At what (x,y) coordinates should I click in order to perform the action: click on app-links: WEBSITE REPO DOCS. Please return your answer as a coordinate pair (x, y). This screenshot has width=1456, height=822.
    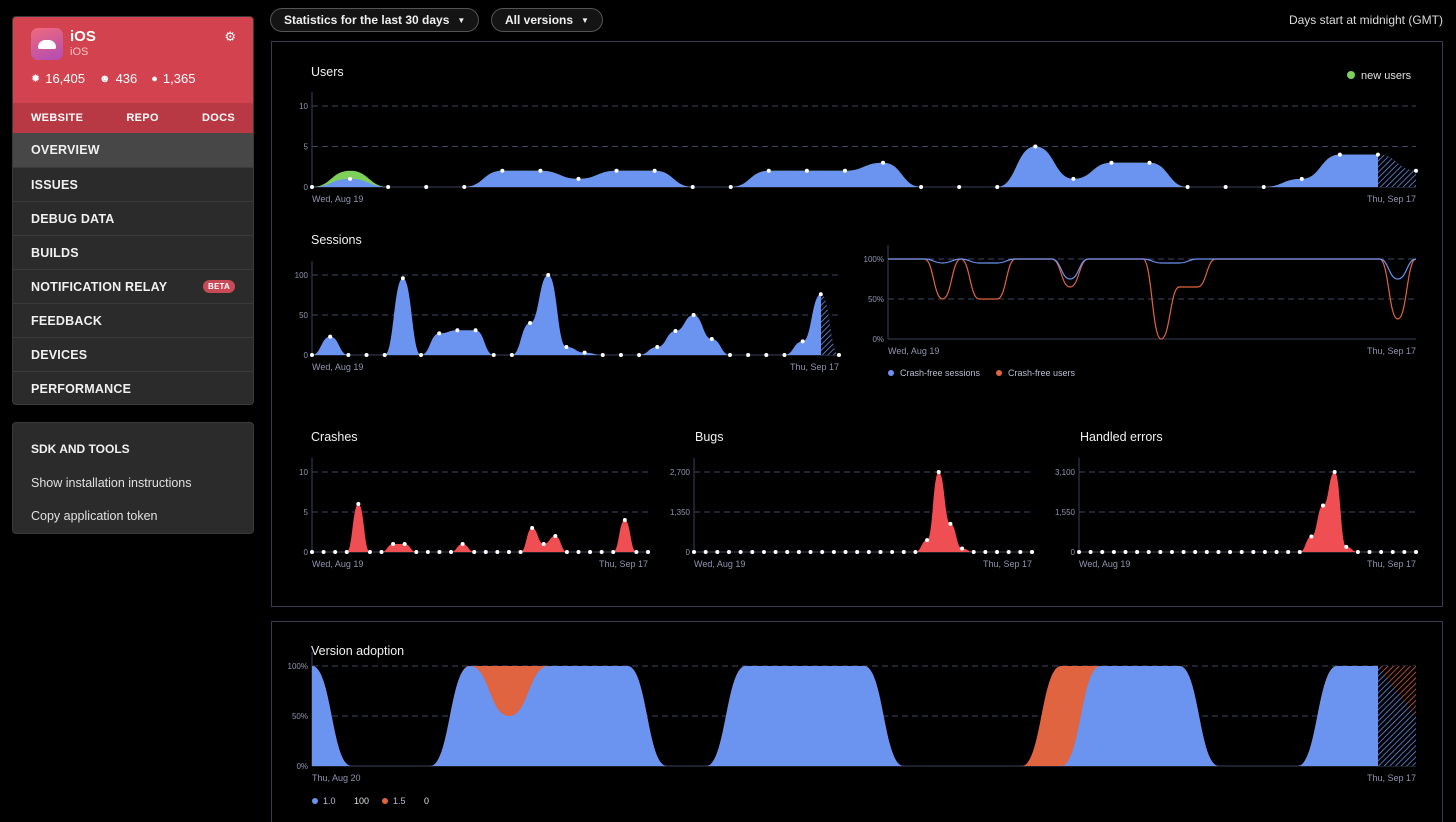
    Looking at the image, I should click on (133, 118).